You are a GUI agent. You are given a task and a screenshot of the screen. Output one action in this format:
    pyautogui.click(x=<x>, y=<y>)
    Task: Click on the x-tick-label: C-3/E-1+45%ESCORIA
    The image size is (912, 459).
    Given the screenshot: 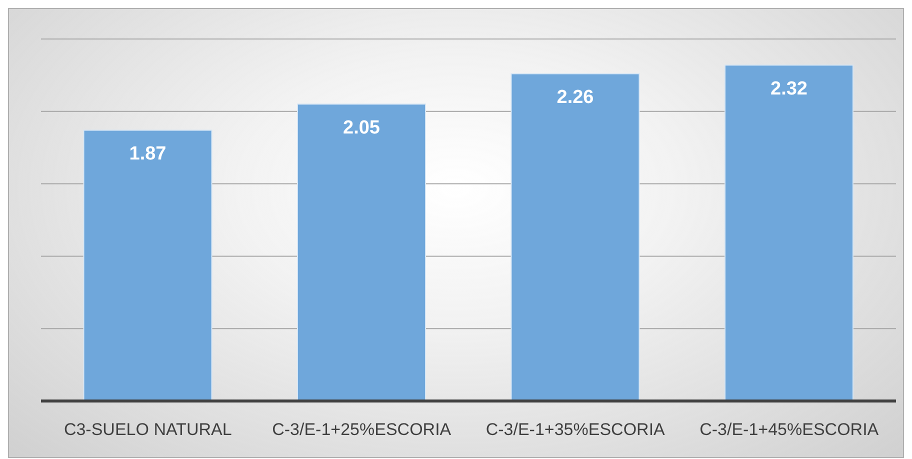 What is the action you would take?
    pyautogui.click(x=790, y=430)
    